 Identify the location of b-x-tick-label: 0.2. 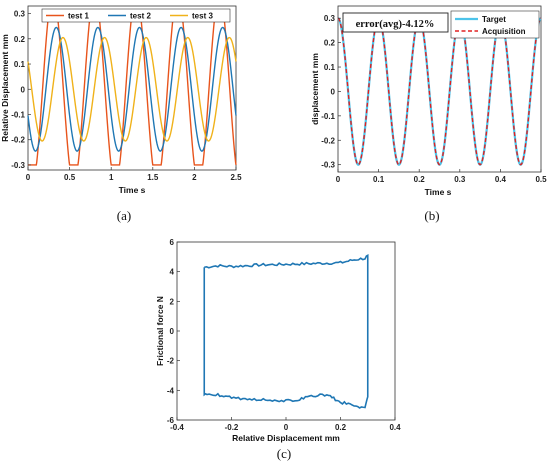
(420, 179).